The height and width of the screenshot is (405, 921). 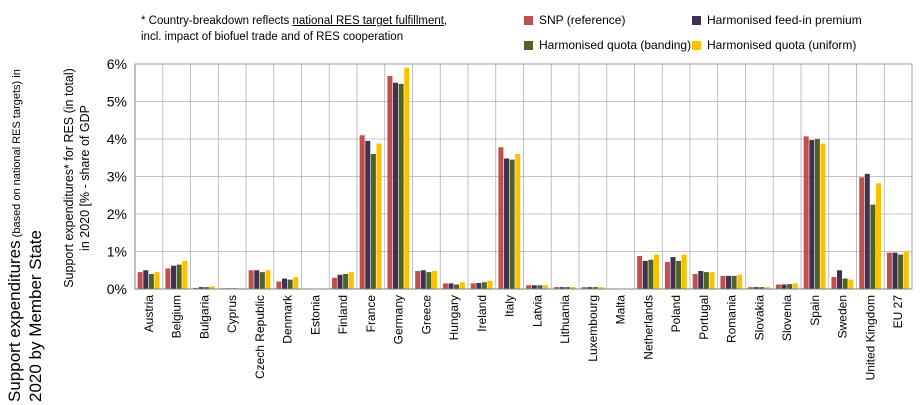 What do you see at coordinates (296, 283) in the screenshot?
I see `bar-denmark-harmonised-quota-uniform` at bounding box center [296, 283].